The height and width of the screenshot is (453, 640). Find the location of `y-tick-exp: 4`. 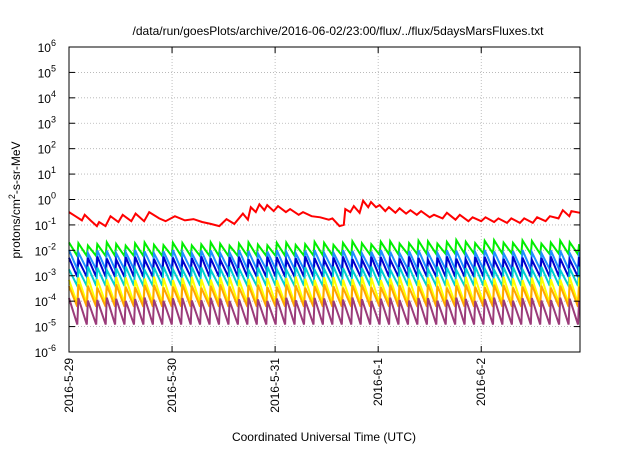

y-tick-exp: 4 is located at coordinates (53, 94).